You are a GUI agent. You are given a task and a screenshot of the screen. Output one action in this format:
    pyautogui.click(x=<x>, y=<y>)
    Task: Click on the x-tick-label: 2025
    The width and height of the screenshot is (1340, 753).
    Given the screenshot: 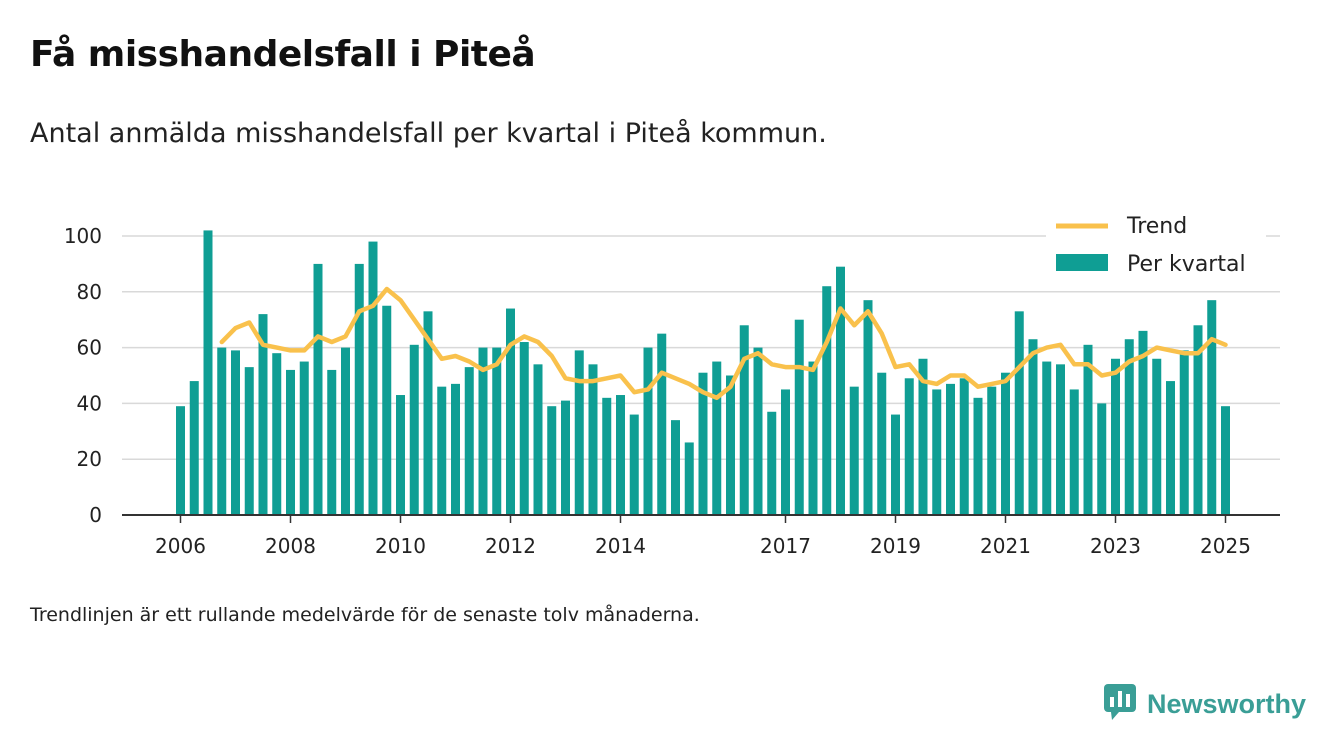 What is the action you would take?
    pyautogui.click(x=1225, y=546)
    